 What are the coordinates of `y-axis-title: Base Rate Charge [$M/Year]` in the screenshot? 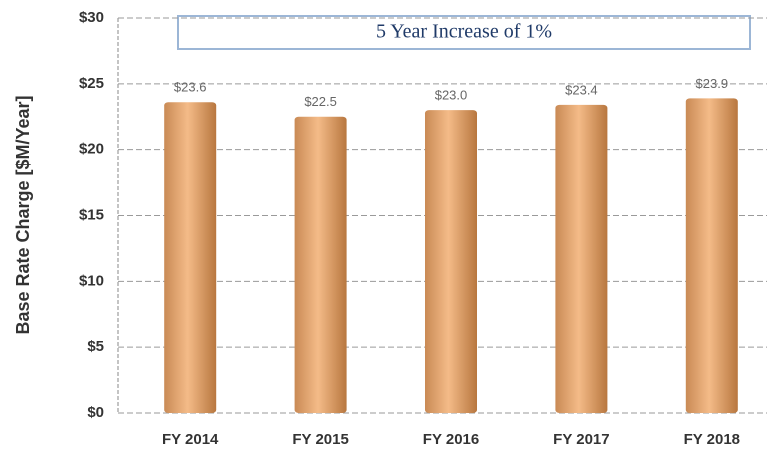 It's located at (23, 214).